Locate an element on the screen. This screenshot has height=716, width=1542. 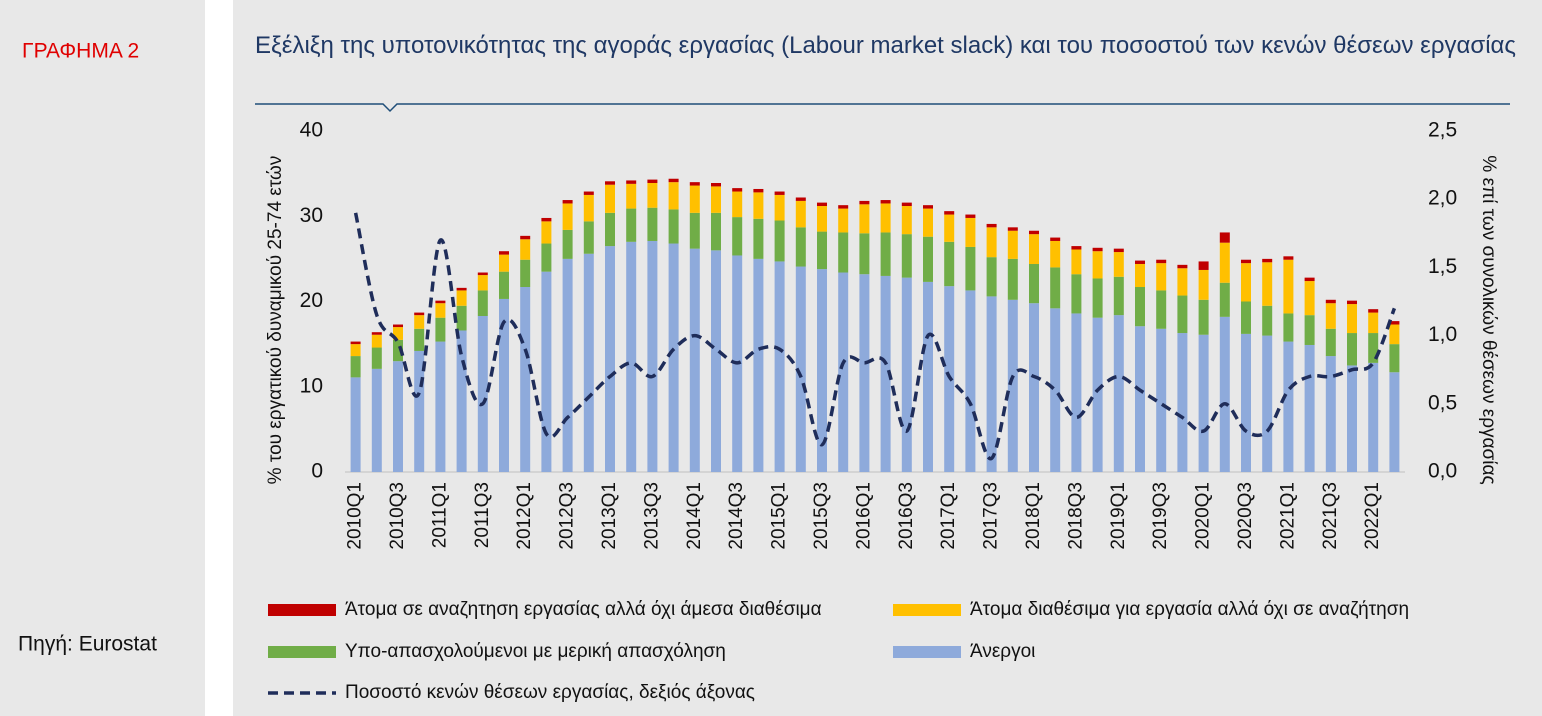
side-panel is located at coordinates (102, 358).